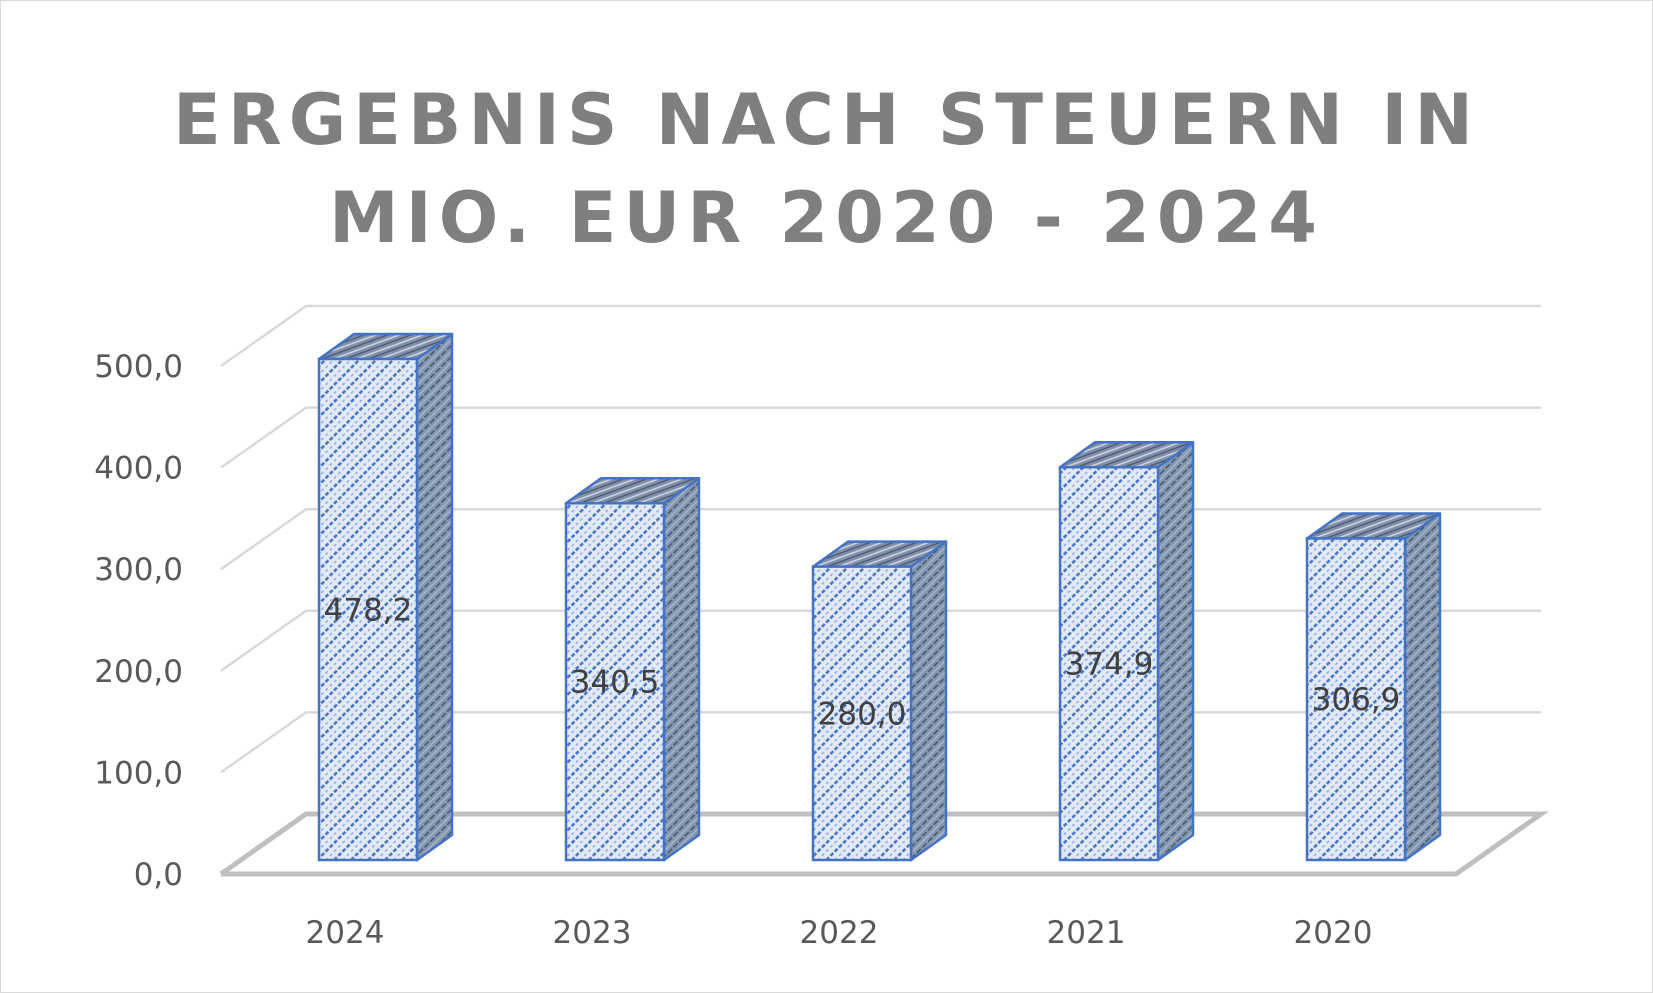 This screenshot has height=993, width=1653. Describe the element at coordinates (345, 933) in the screenshot. I see `x-tick-label: 2024` at that location.